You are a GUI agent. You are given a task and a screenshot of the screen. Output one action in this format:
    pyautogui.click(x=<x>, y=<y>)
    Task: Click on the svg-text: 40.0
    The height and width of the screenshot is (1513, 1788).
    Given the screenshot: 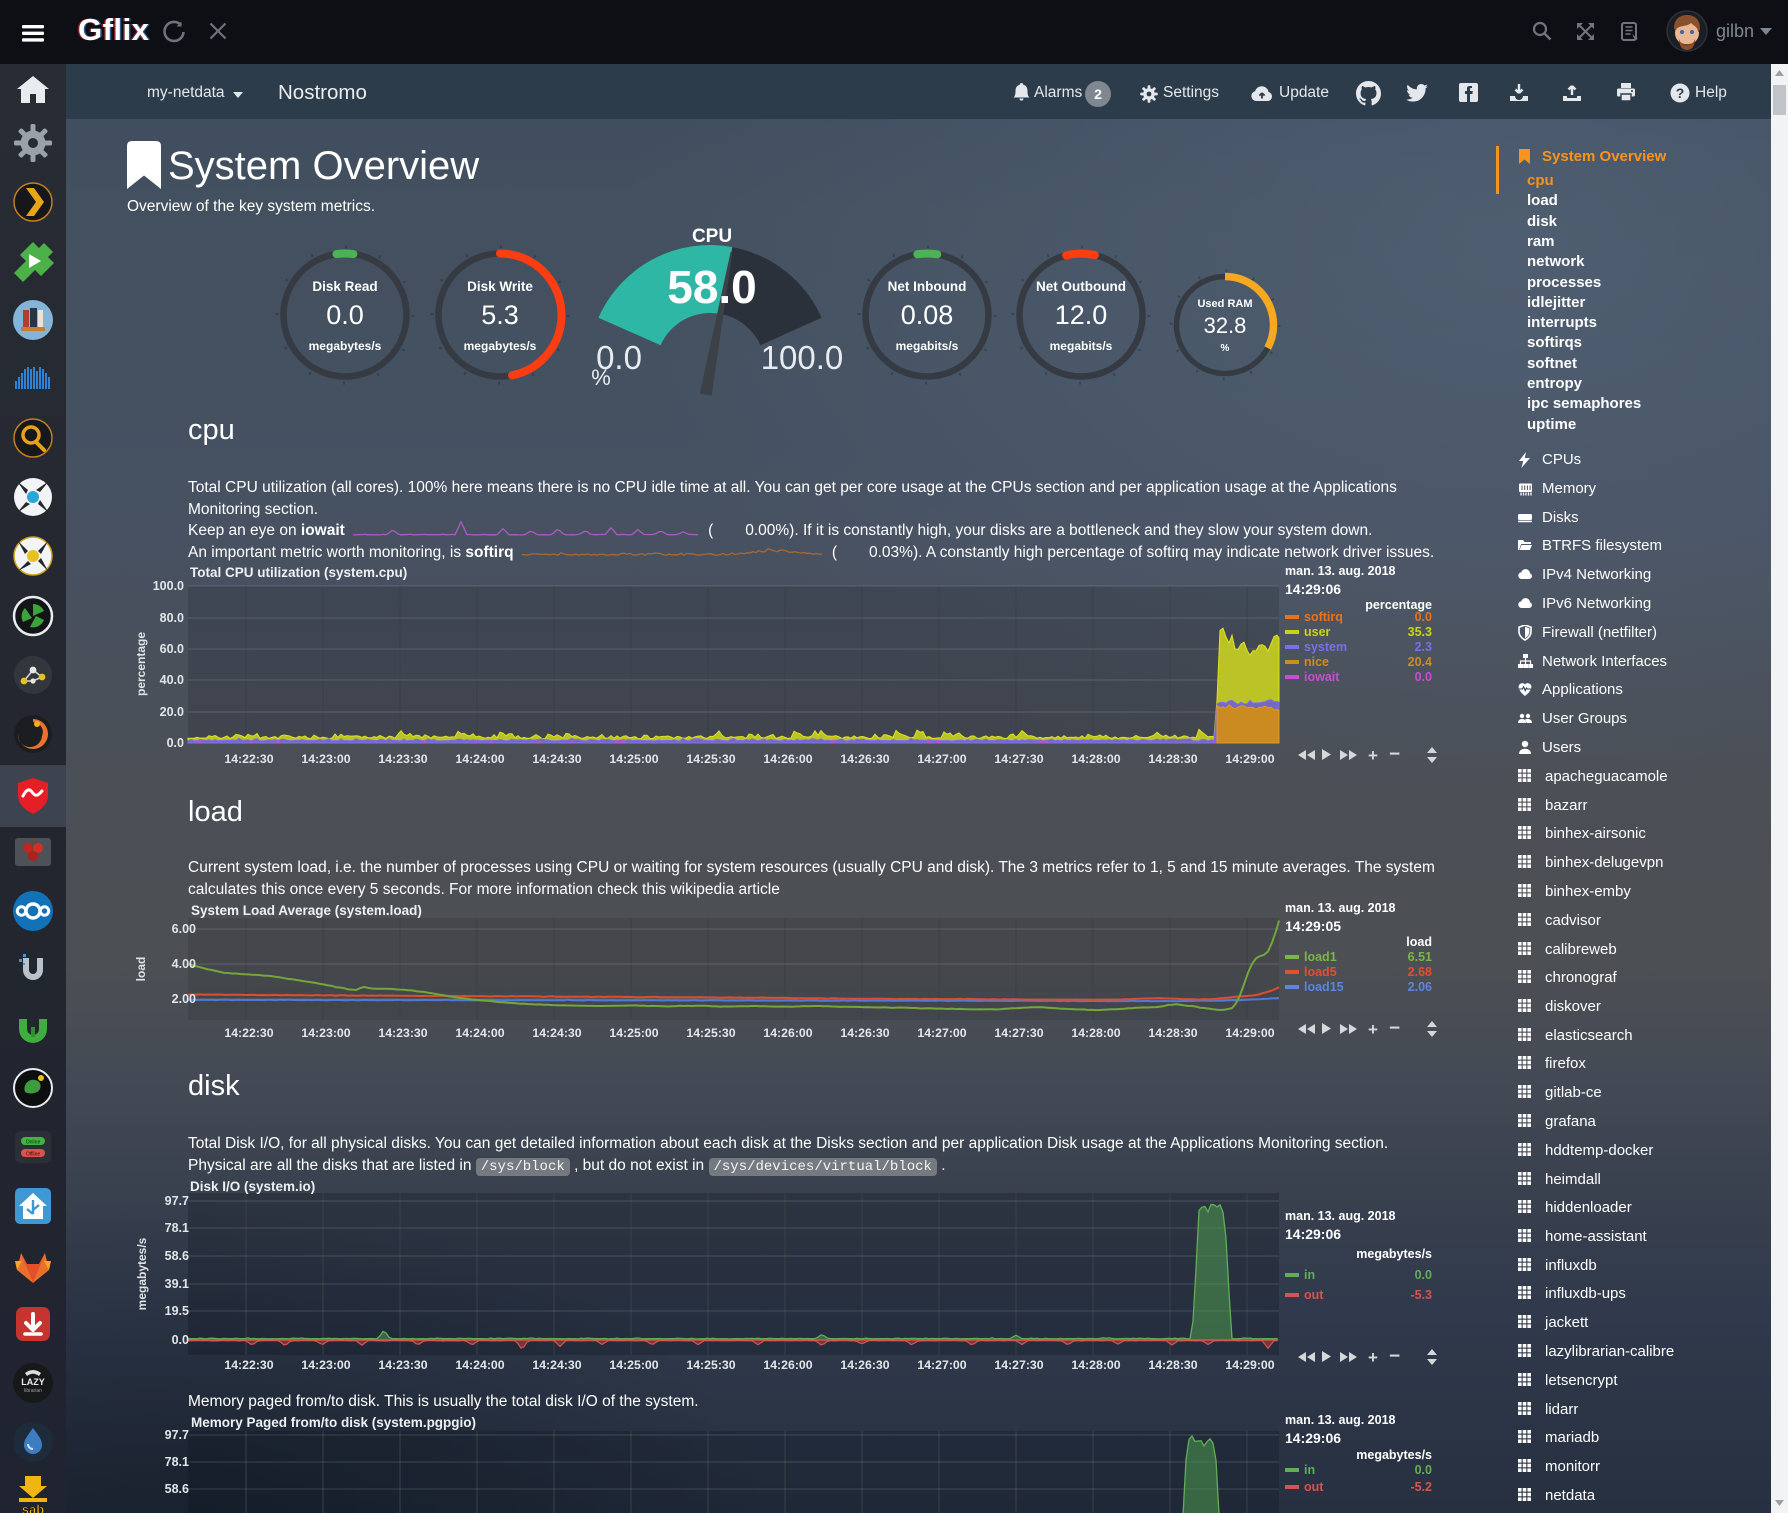 What is the action you would take?
    pyautogui.click(x=172, y=680)
    